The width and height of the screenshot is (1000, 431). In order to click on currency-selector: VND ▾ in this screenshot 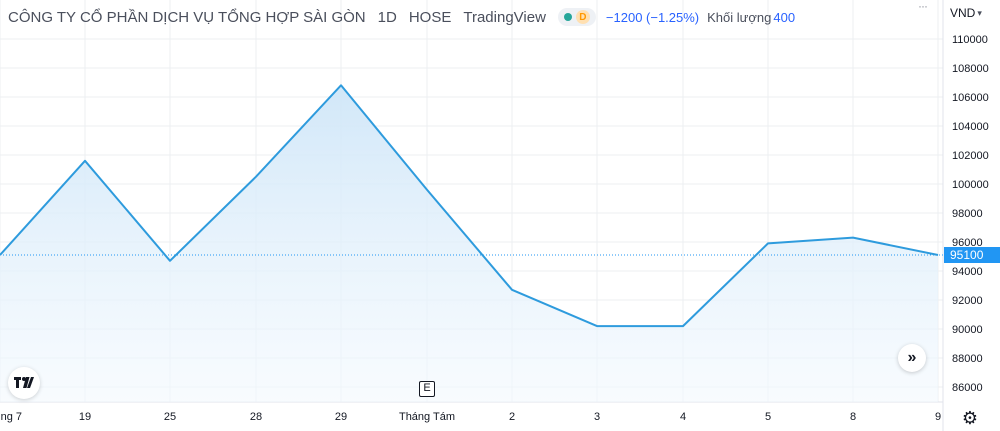, I will do `click(966, 13)`.